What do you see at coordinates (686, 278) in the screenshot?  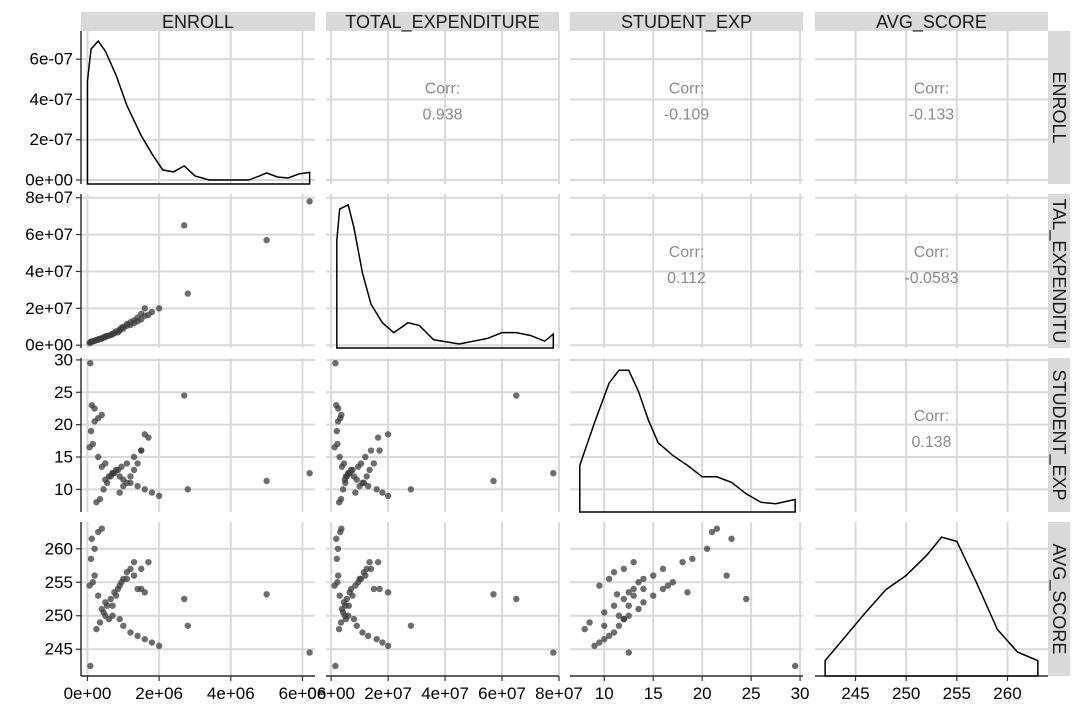 I see `corr-value-1-2: 0.112` at bounding box center [686, 278].